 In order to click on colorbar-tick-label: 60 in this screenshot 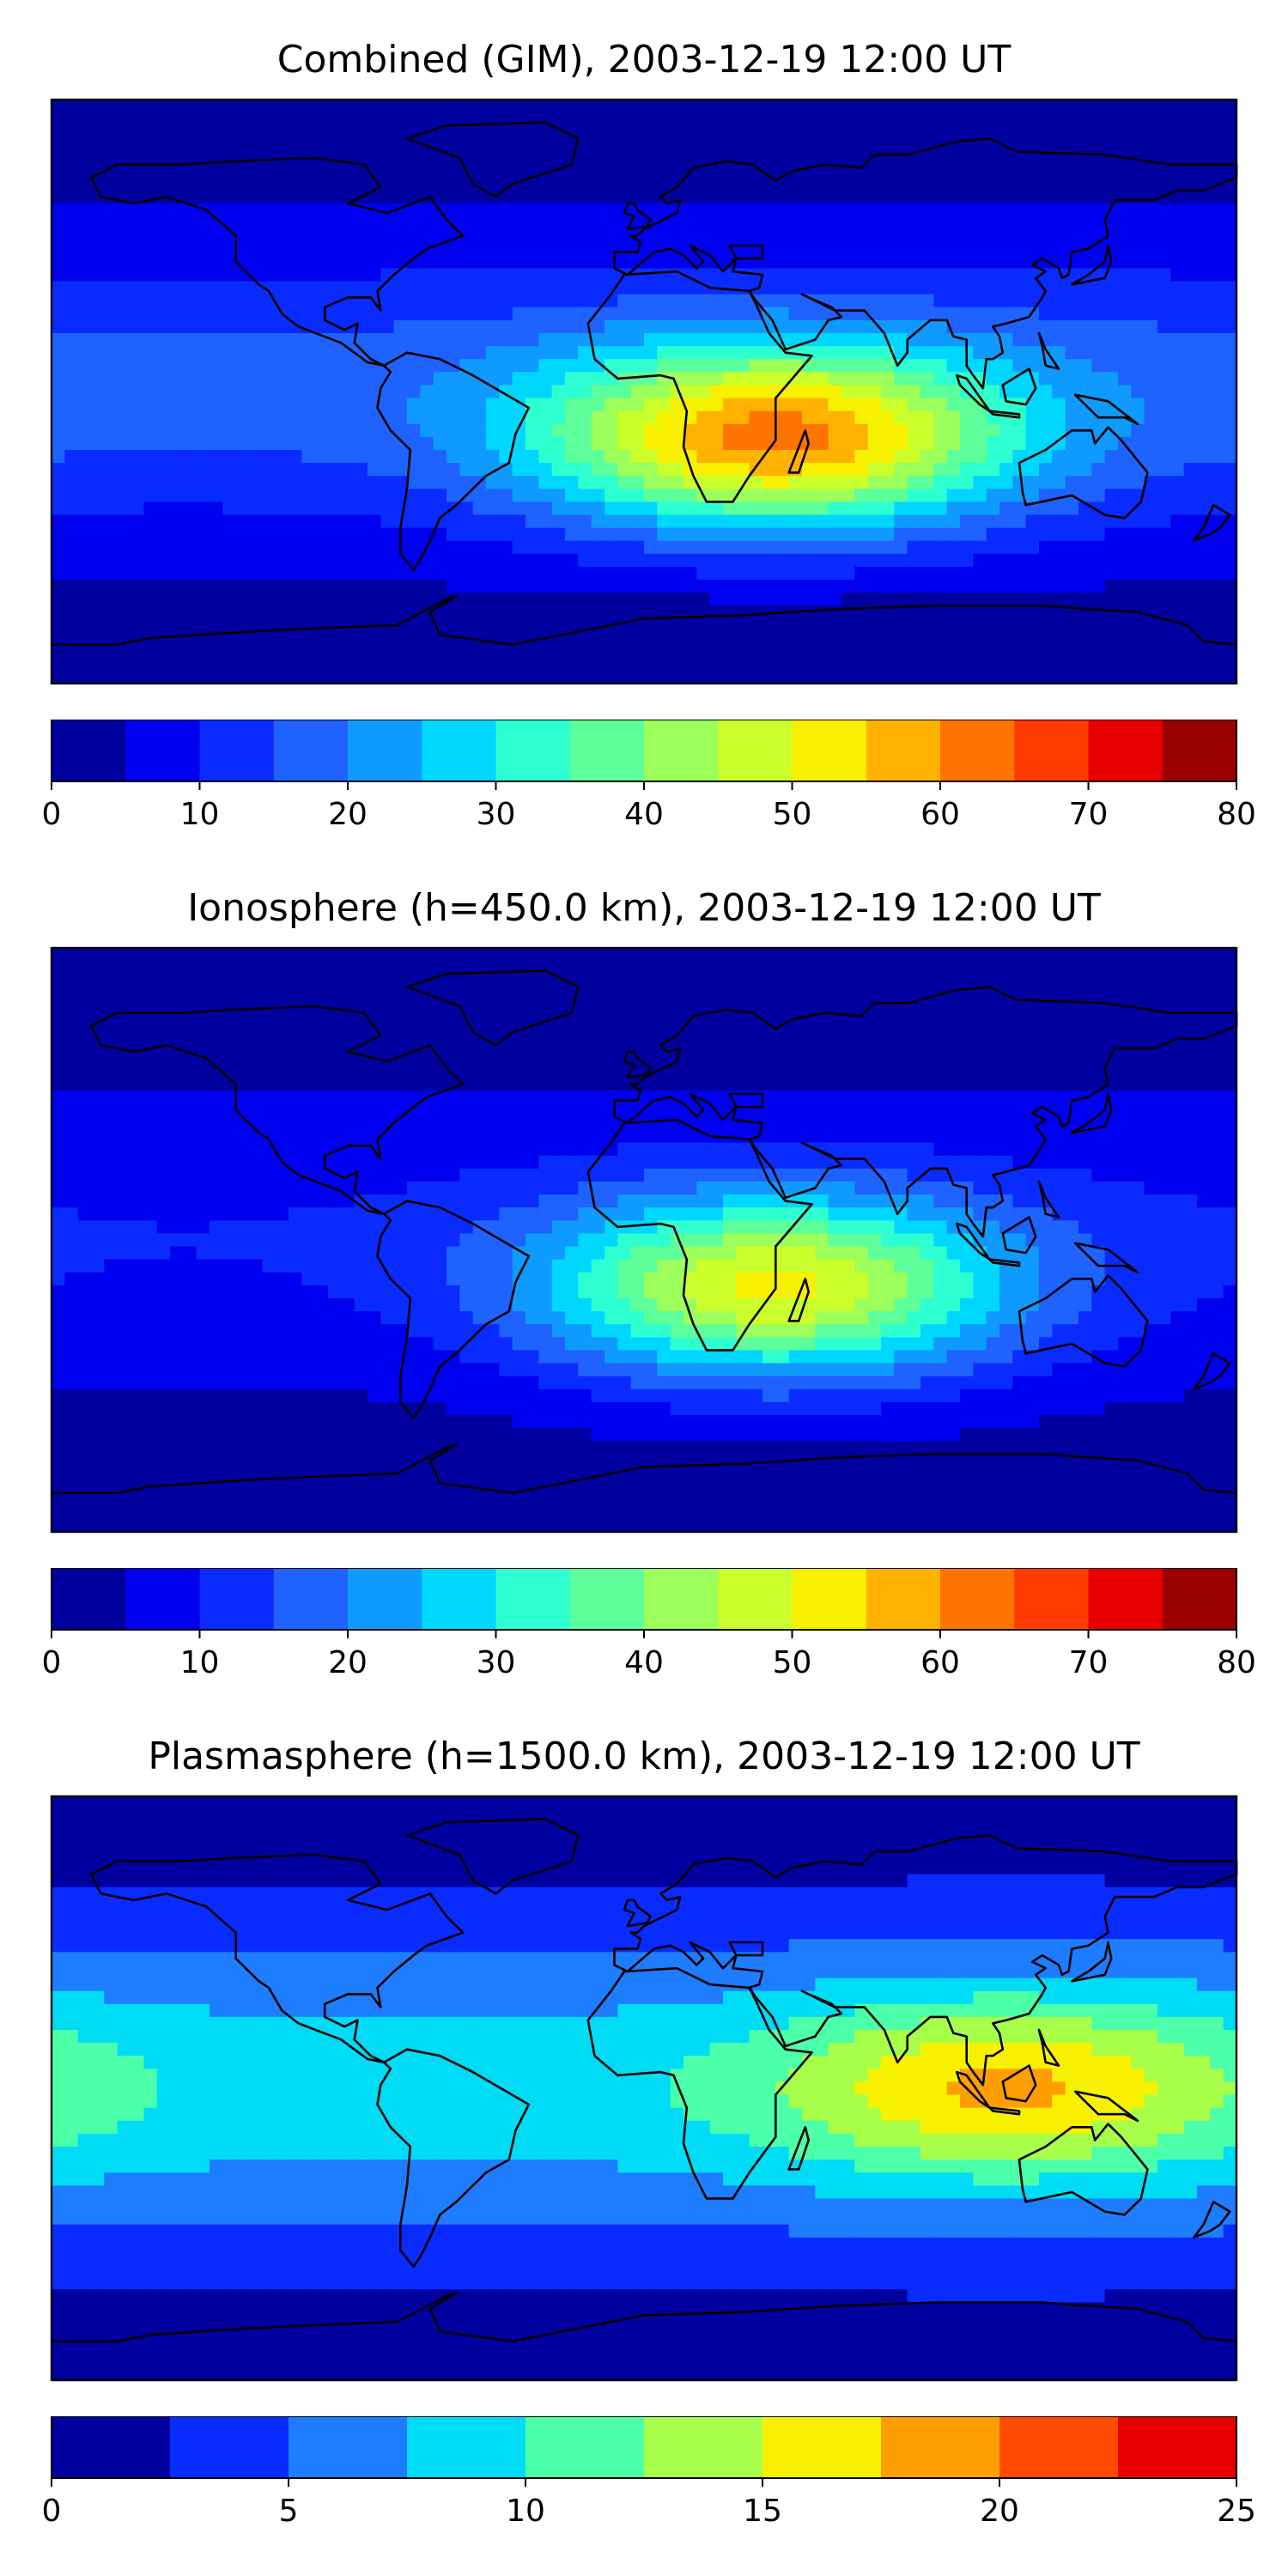, I will do `click(940, 814)`.